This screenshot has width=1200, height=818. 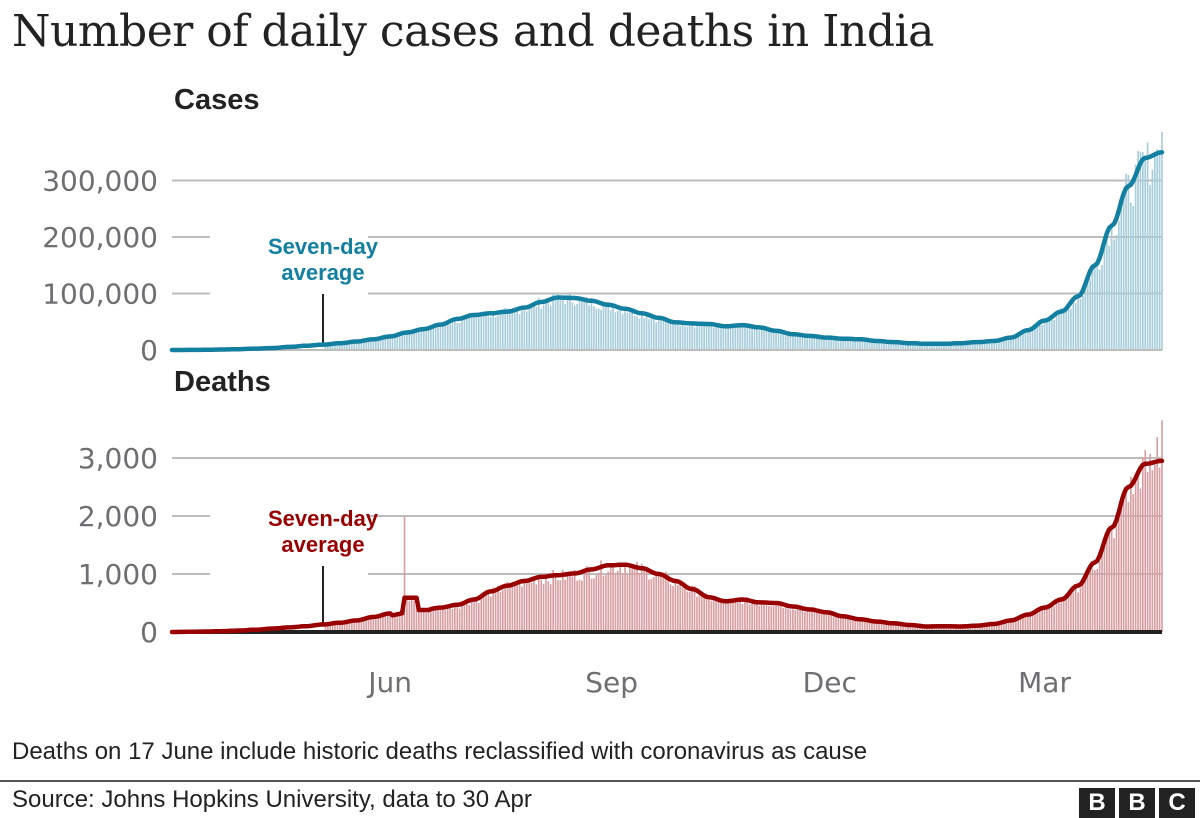 What do you see at coordinates (611, 682) in the screenshot?
I see `x-tick-label: Sep` at bounding box center [611, 682].